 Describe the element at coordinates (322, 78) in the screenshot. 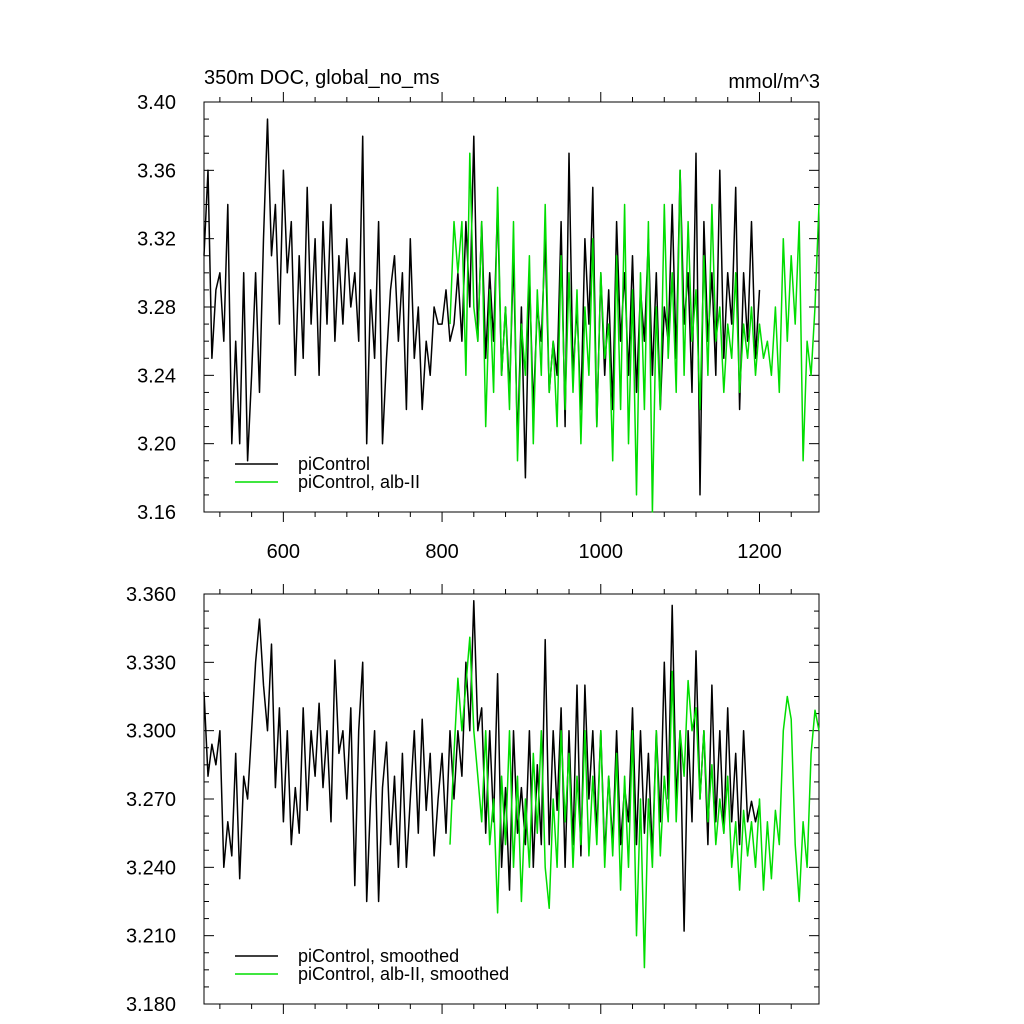

I see `chart-title: 350m DOC, global_no_ms` at that location.